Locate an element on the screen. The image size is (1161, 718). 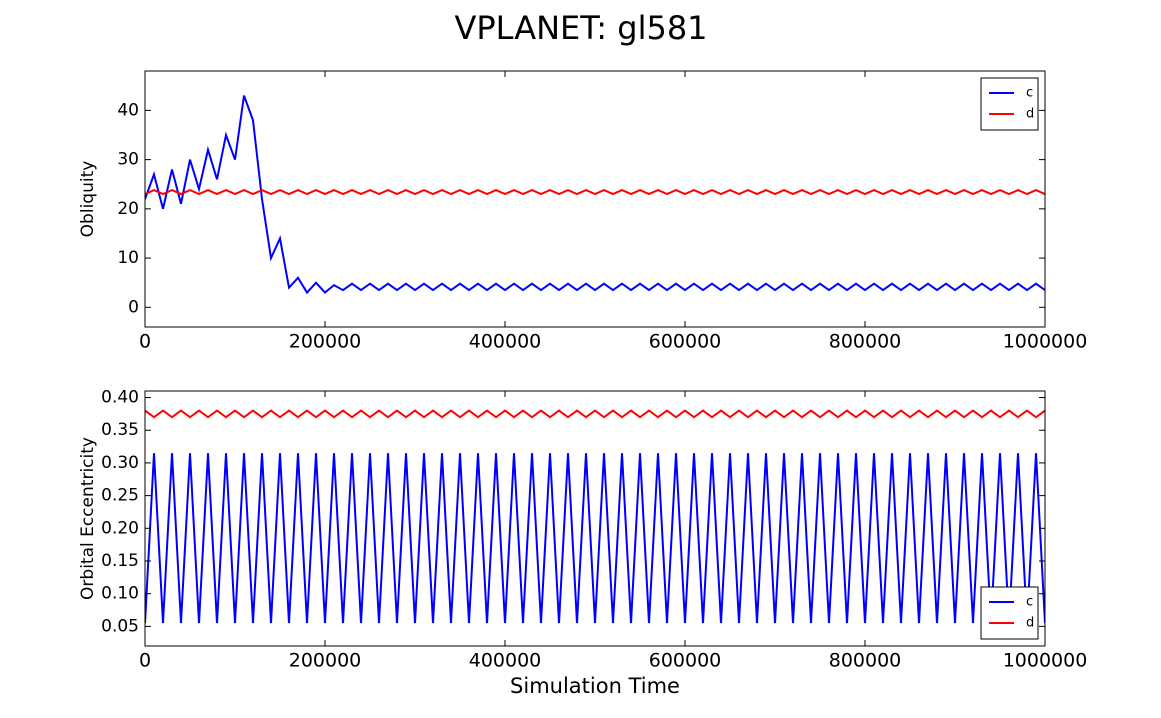
x-axis-label: Simulation Time is located at coordinates (595, 686).